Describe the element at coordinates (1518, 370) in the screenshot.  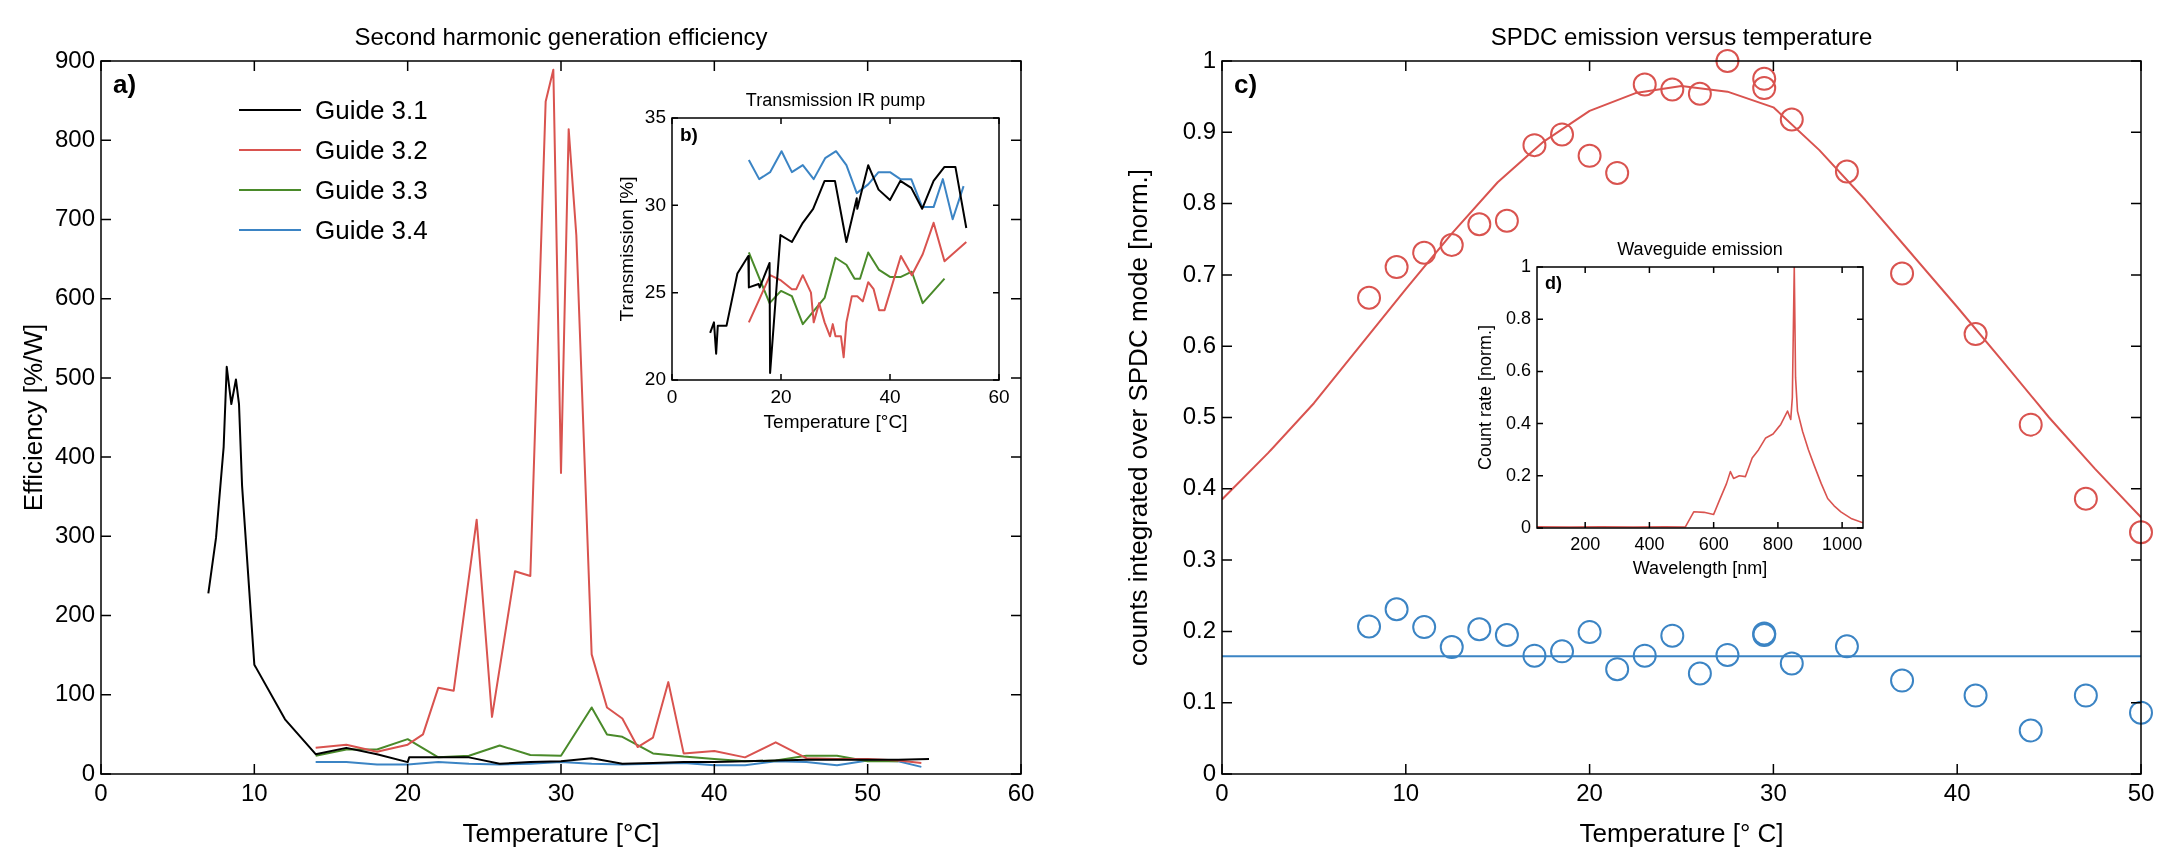
I see `y-tick-label: 0.6` at that location.